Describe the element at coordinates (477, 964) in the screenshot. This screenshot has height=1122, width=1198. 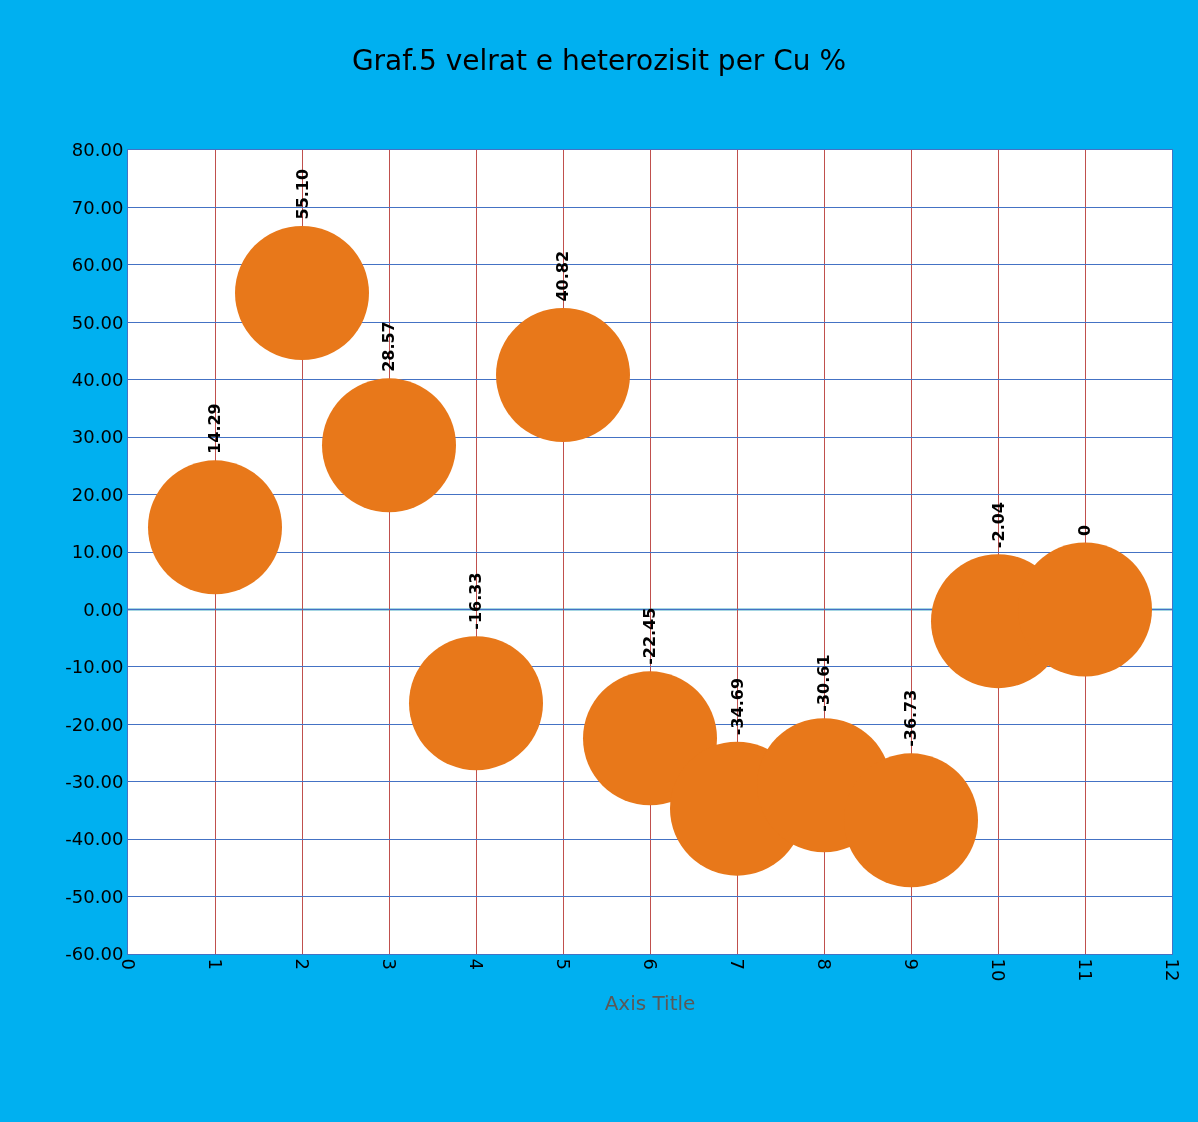
I see `x-tick-label: 4` at that location.